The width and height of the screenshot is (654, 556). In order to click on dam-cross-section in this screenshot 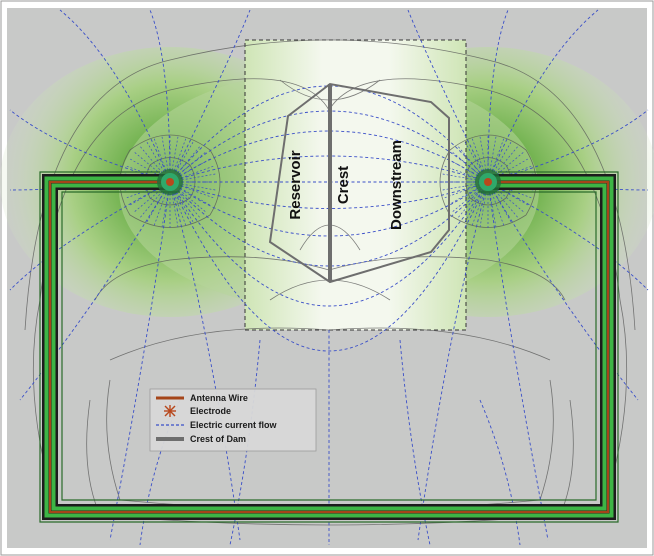, I will do `click(359, 183)`.